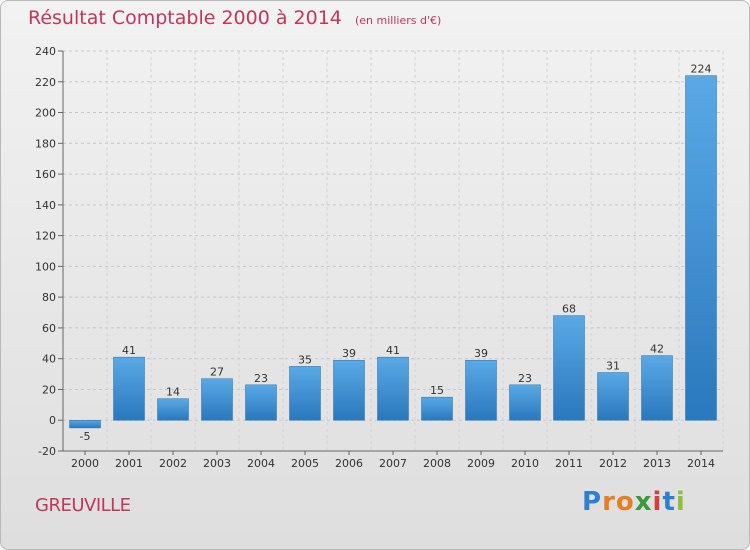 Image resolution: width=750 pixels, height=550 pixels. Describe the element at coordinates (437, 463) in the screenshot. I see `x-tick-label: 2008` at that location.